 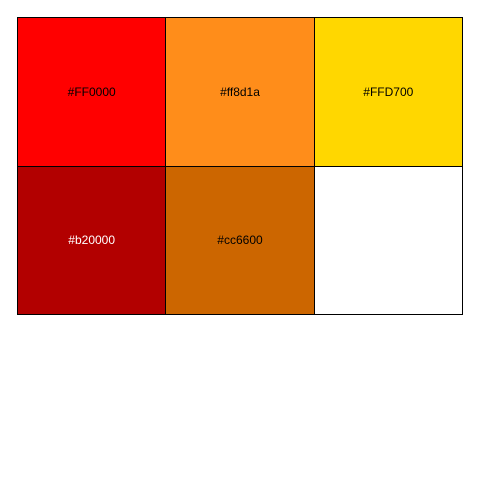 I want to click on swatch-label: #ff8d1a, so click(x=240, y=92).